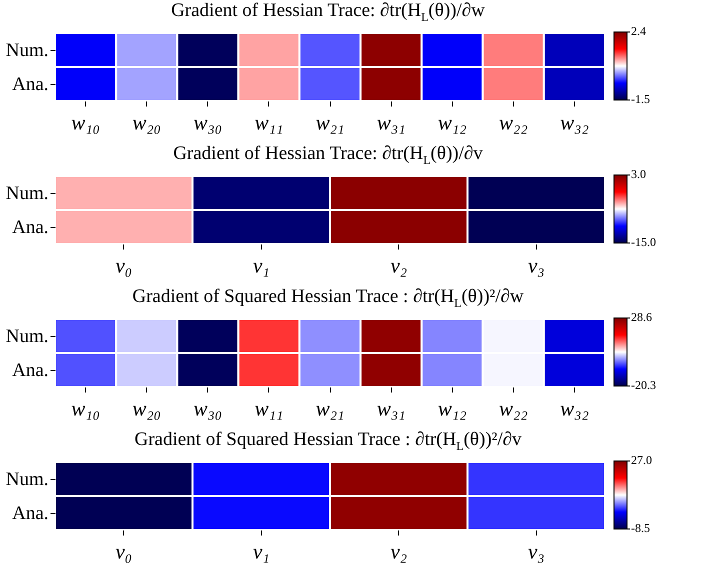  What do you see at coordinates (638, 31) in the screenshot?
I see `color-bar-label: 2.4` at bounding box center [638, 31].